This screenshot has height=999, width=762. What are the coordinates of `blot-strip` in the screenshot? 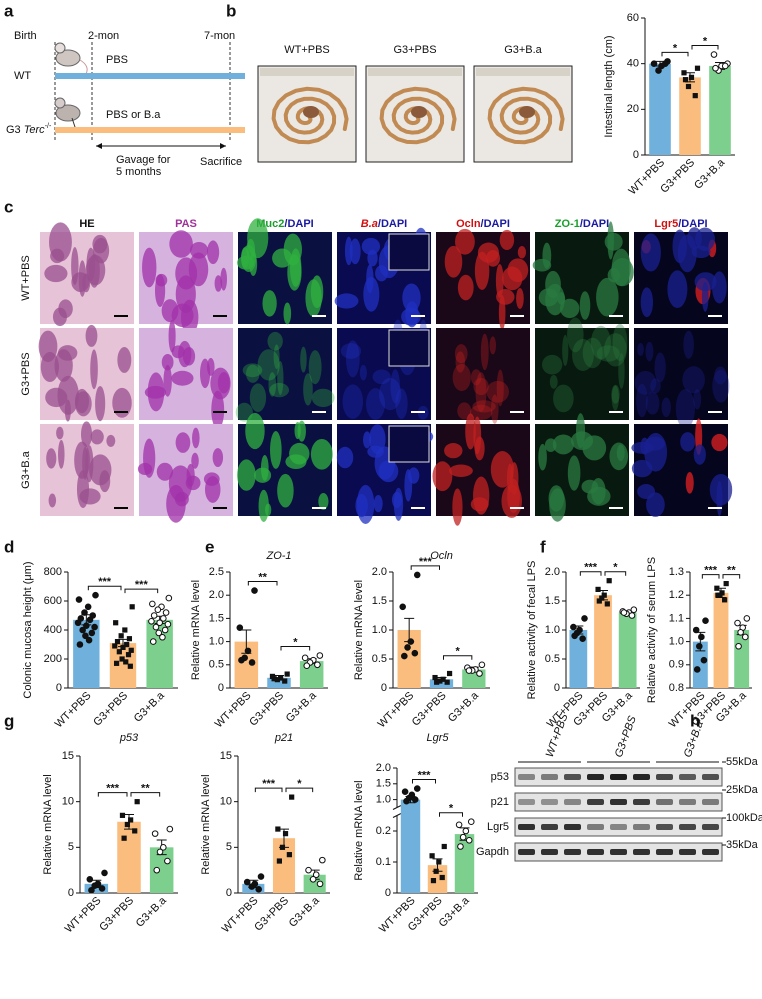 It's located at (618, 827).